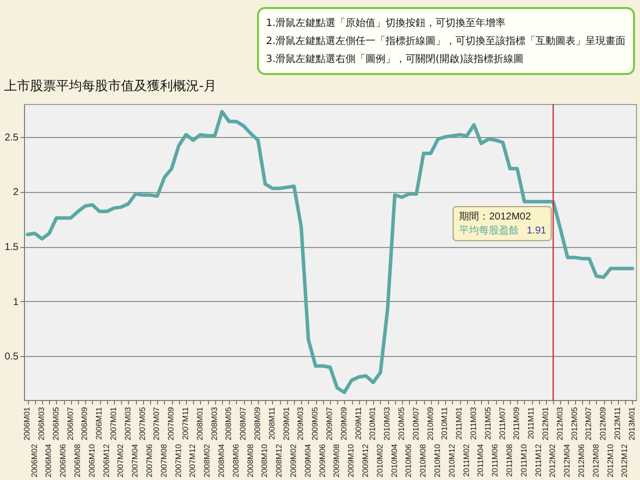  Describe the element at coordinates (567, 460) in the screenshot. I see `x-tick-label: 2012M04` at that location.